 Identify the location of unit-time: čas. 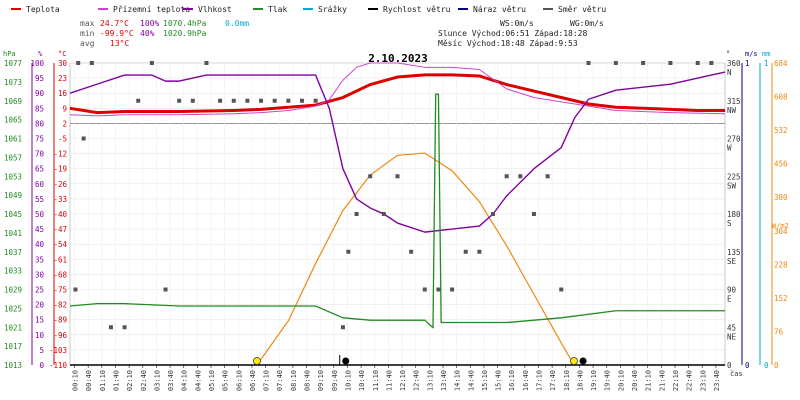
(736, 374).